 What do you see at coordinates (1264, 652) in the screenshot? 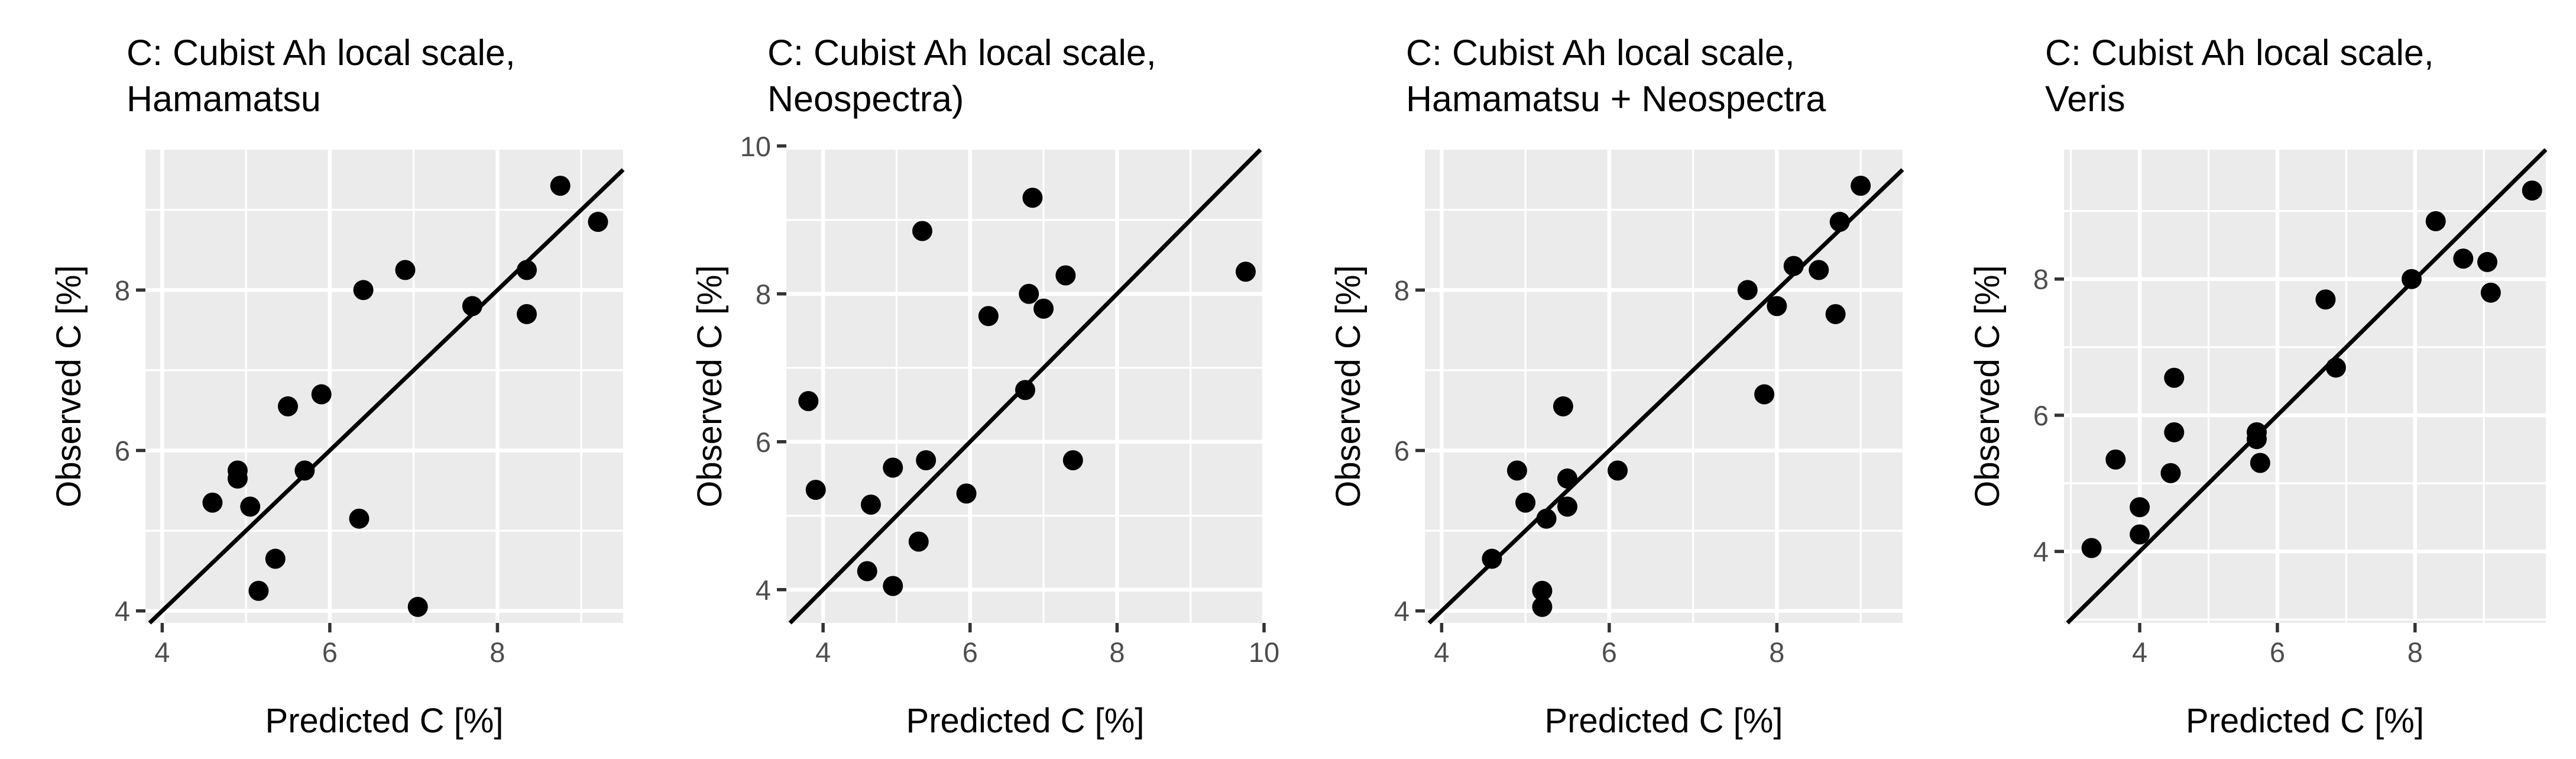
I see `x-tick-label: 10` at bounding box center [1264, 652].